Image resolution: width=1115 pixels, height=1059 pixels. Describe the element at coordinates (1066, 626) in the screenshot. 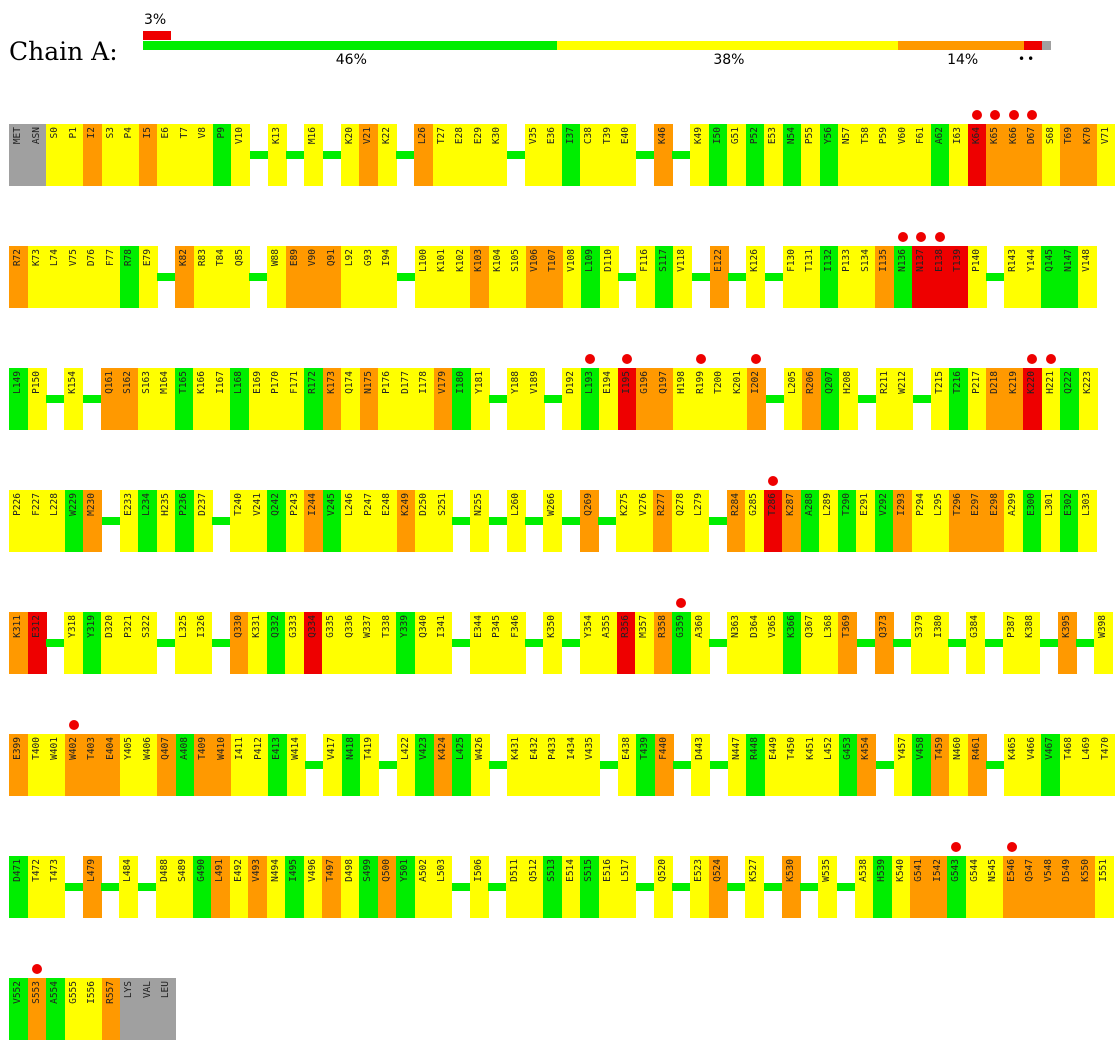

I see `residue-label: K395` at that location.